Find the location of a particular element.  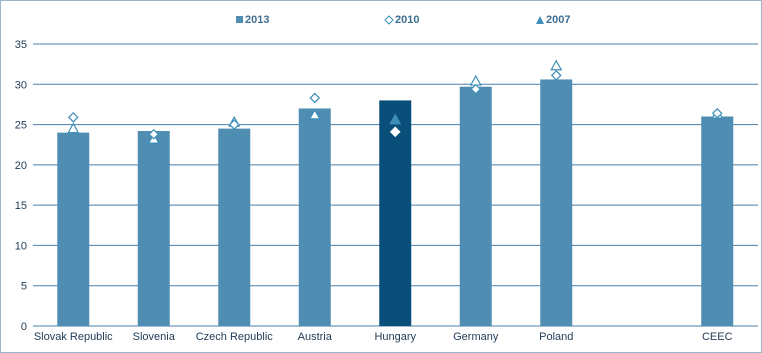

y-tick-label: 35 is located at coordinates (21, 45).